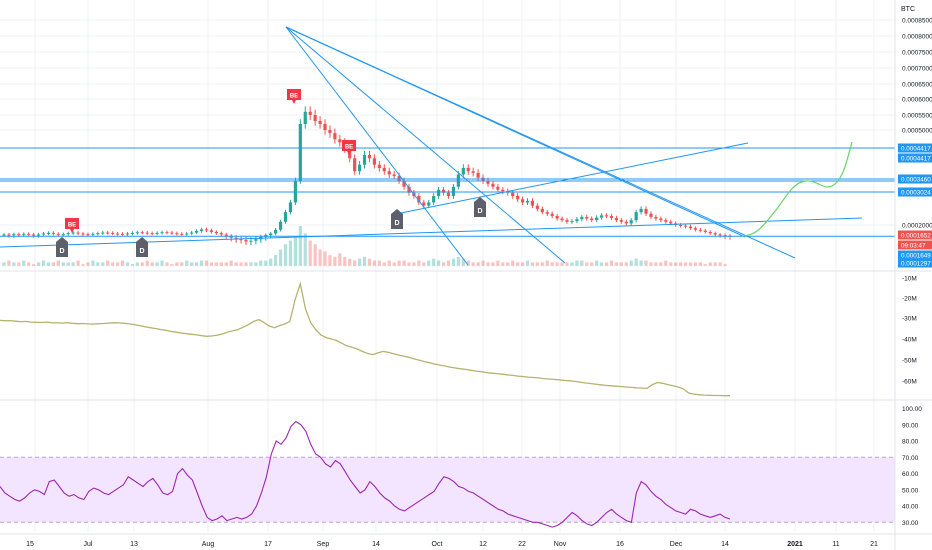 The width and height of the screenshot is (932, 550). I want to click on event-markers: D D D D BE BE BE, so click(271, 173).